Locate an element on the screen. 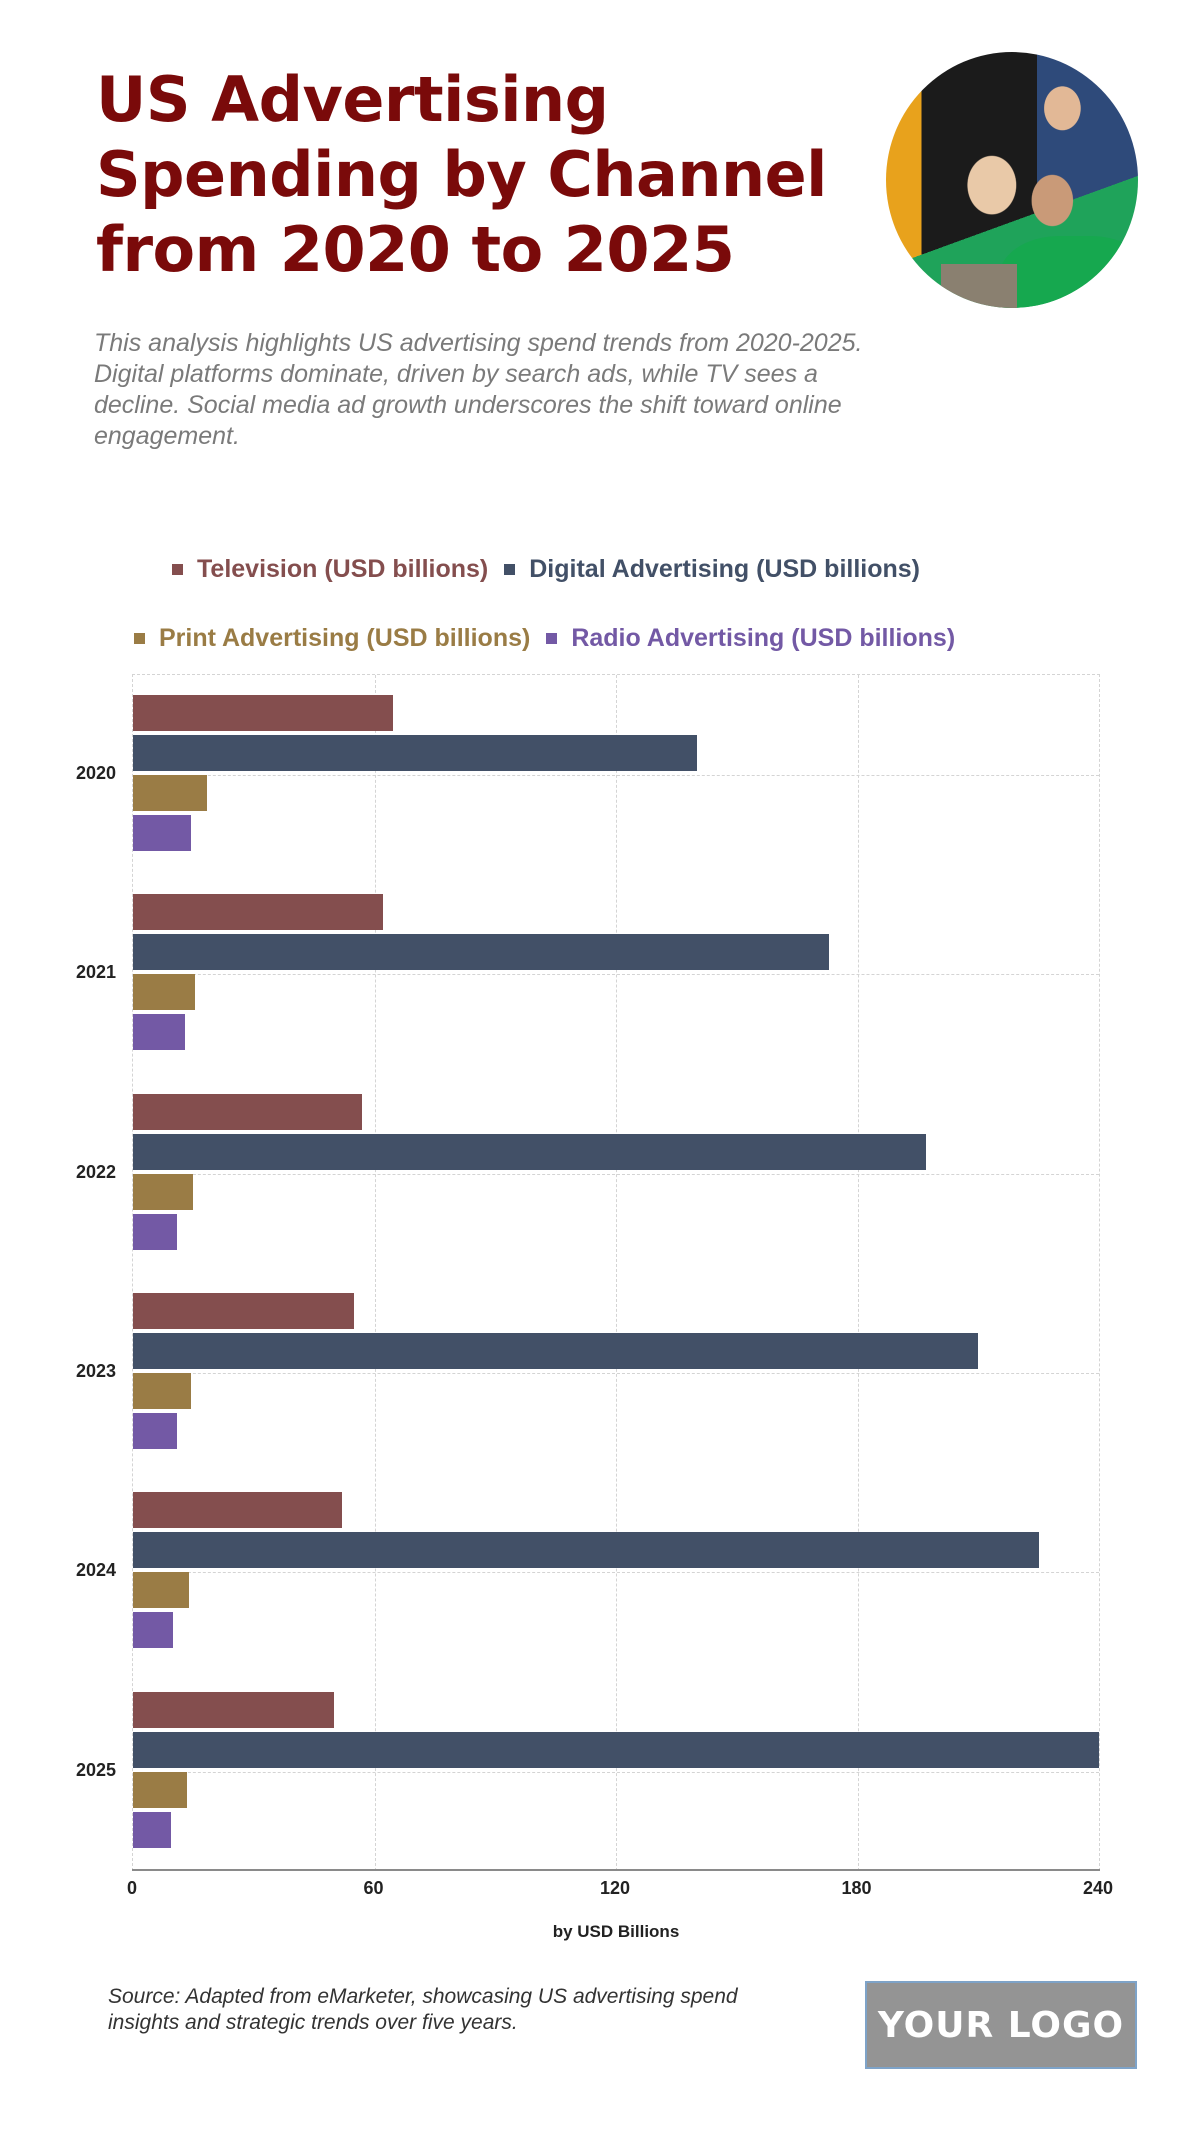  y-category-label: 2025 is located at coordinates (95, 1769).